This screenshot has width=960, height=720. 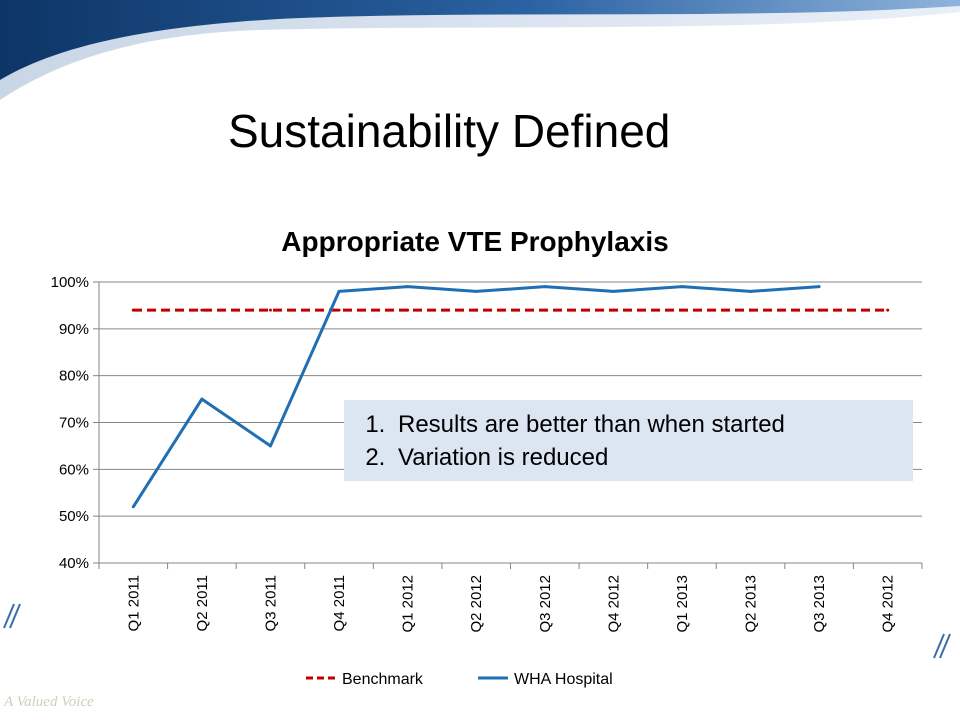 What do you see at coordinates (480, 50) in the screenshot?
I see `header-banner` at bounding box center [480, 50].